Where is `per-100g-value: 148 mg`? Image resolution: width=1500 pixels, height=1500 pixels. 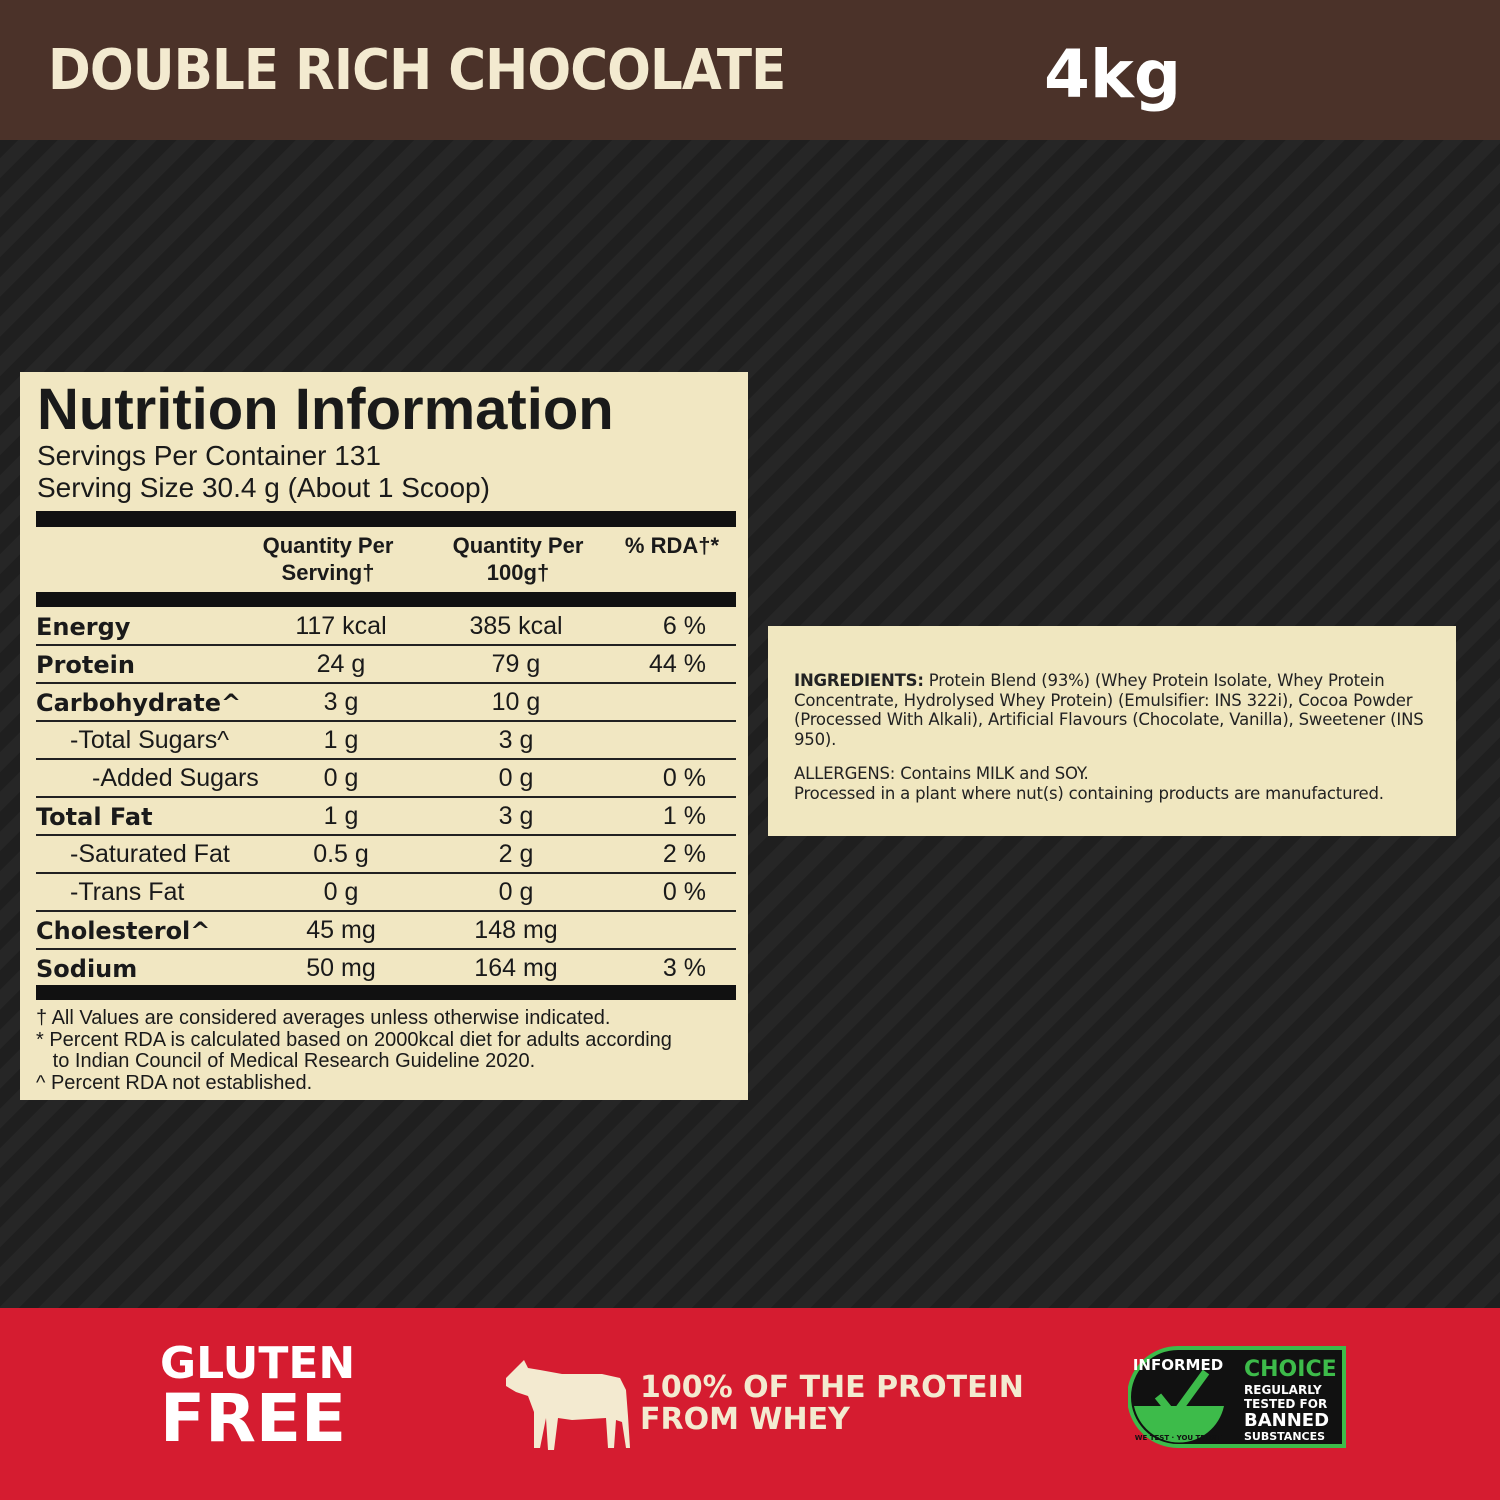
per-100g-value: 148 mg is located at coordinates (516, 930).